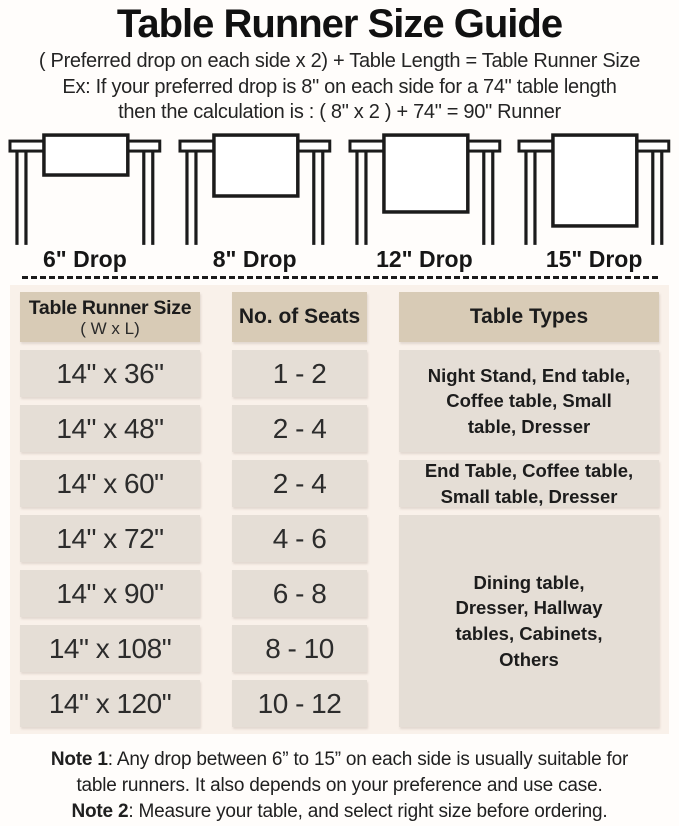  I want to click on diagram-12in-drop, so click(425, 189).